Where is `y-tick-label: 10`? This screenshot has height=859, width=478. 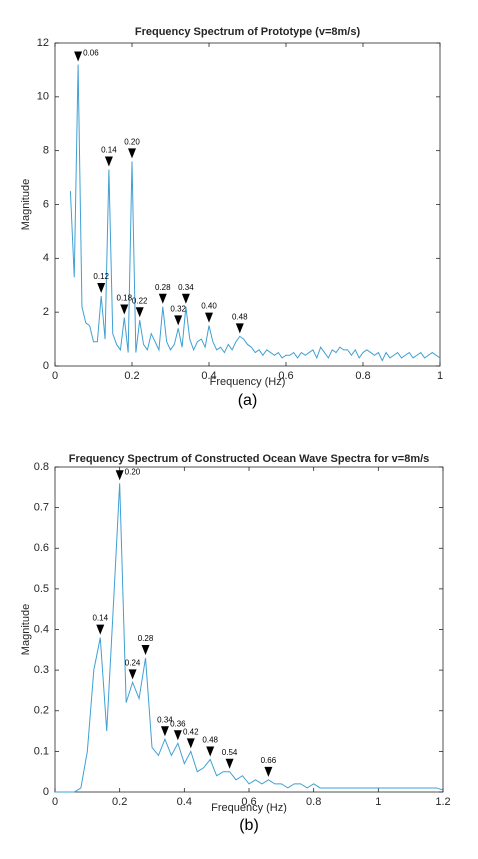
y-tick-label: 10 is located at coordinates (43, 97).